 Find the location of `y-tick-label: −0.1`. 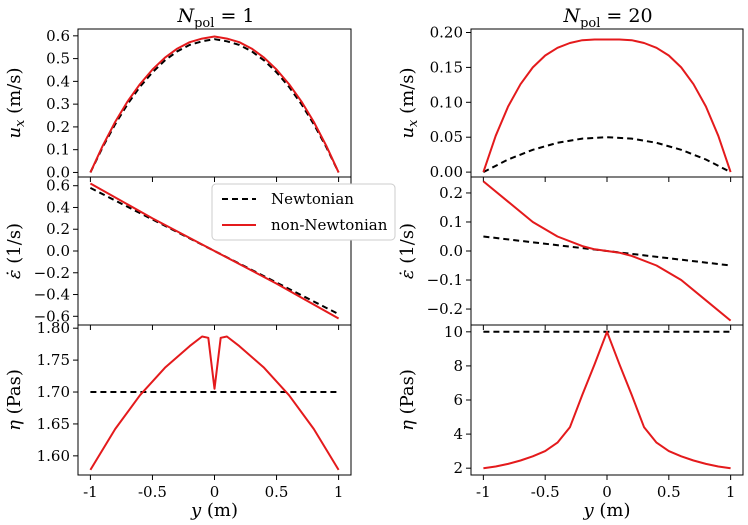

y-tick-label: −0.1 is located at coordinates (445, 280).